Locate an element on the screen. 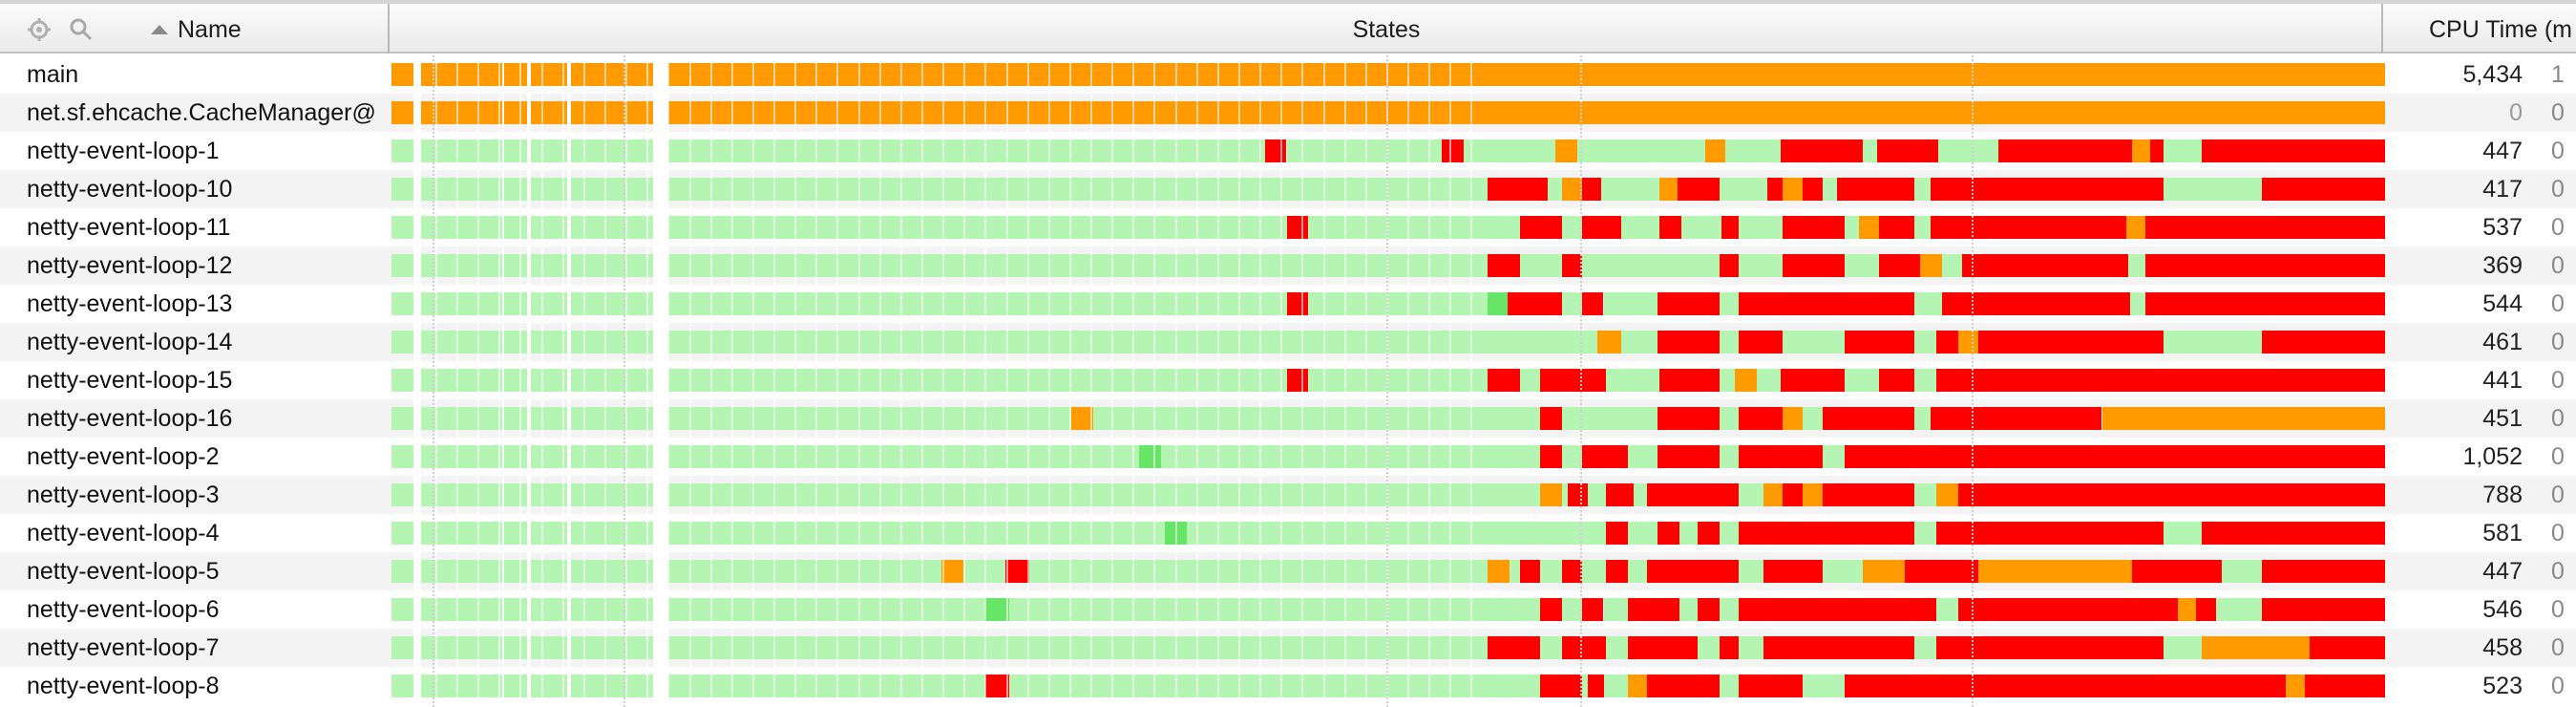 This screenshot has height=707, width=2576. table-row: netty-event-loop-3 788 0 is located at coordinates (1288, 495).